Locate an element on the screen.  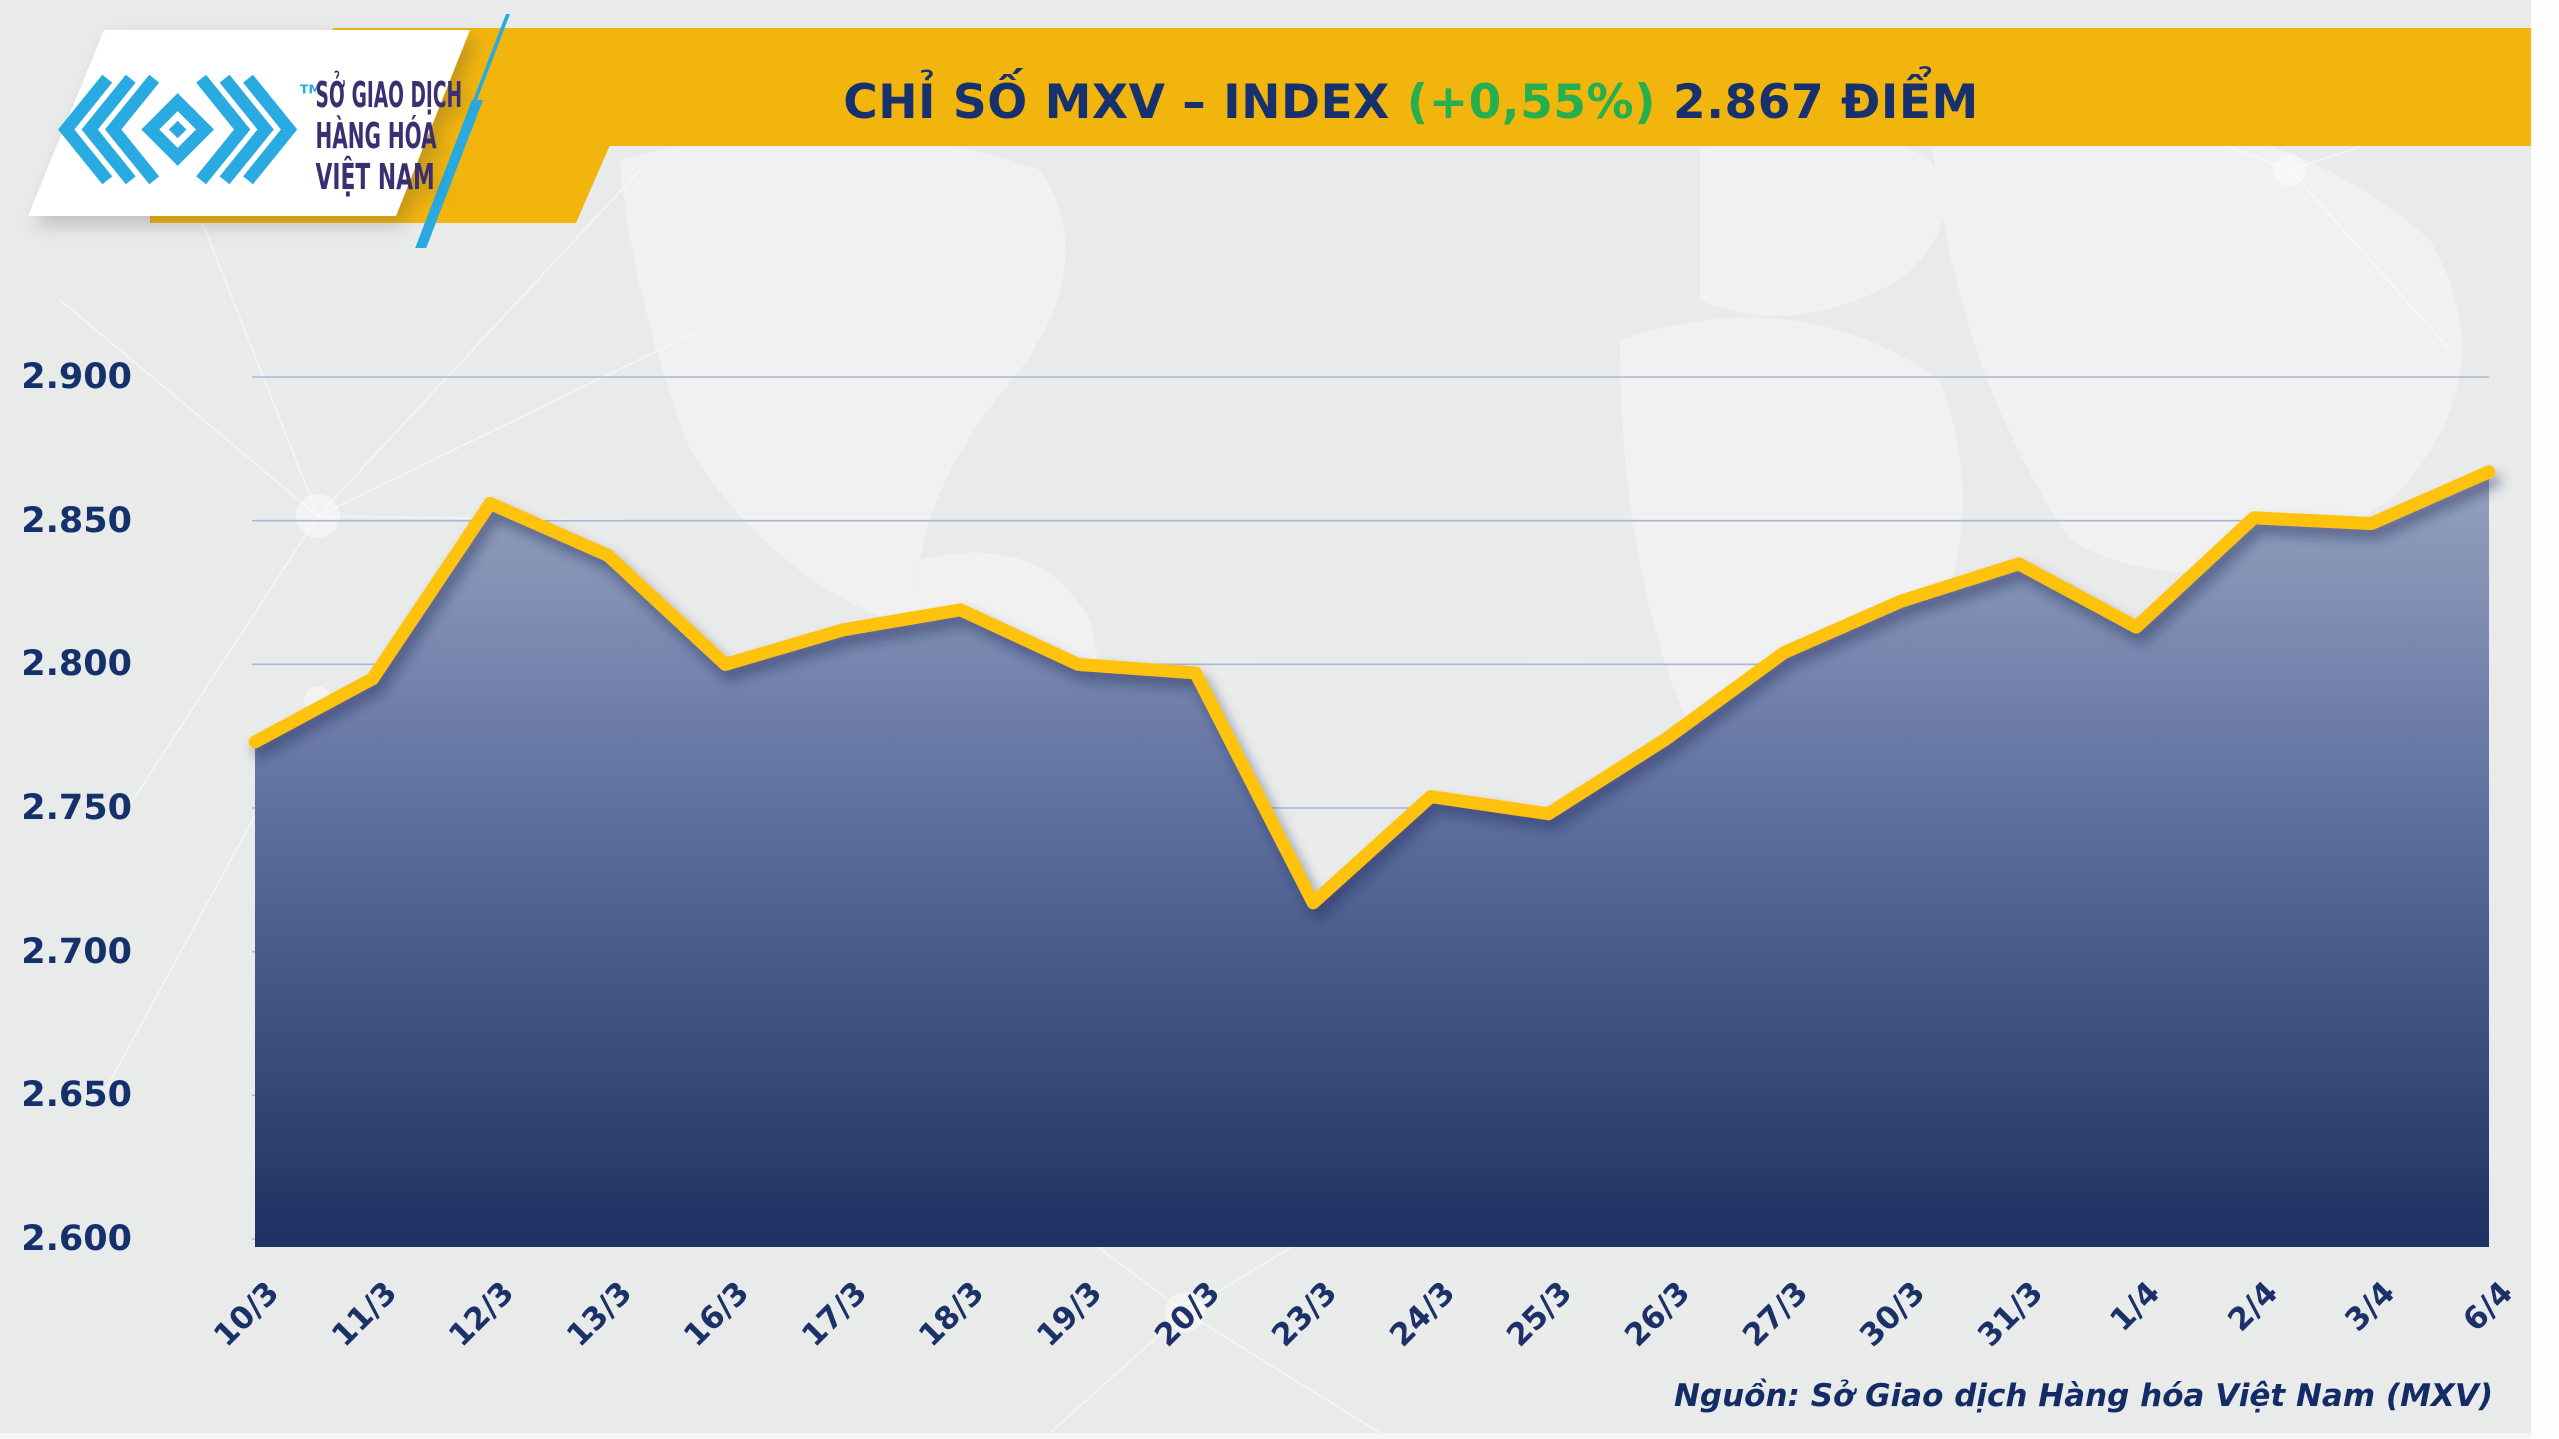
y-axis-label: 2.650 is located at coordinates (76, 1095).